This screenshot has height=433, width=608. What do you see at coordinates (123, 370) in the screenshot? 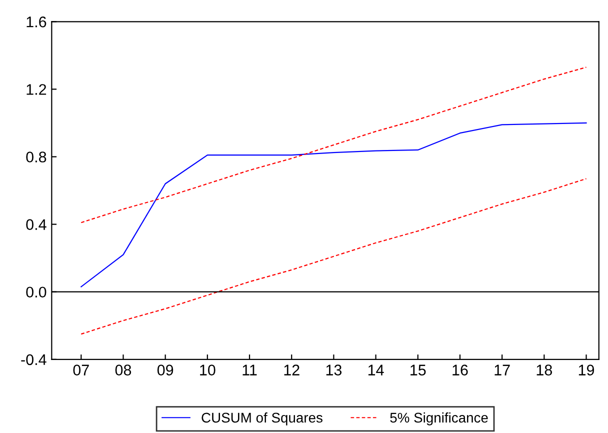
I see `x-tick-label: 08` at bounding box center [123, 370].